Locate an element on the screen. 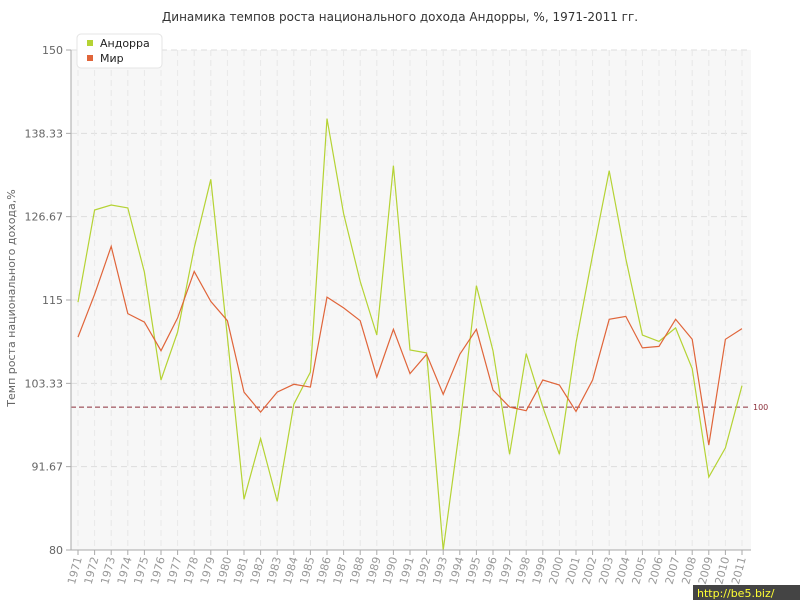  legend-label-andorra: Андорра is located at coordinates (125, 43).